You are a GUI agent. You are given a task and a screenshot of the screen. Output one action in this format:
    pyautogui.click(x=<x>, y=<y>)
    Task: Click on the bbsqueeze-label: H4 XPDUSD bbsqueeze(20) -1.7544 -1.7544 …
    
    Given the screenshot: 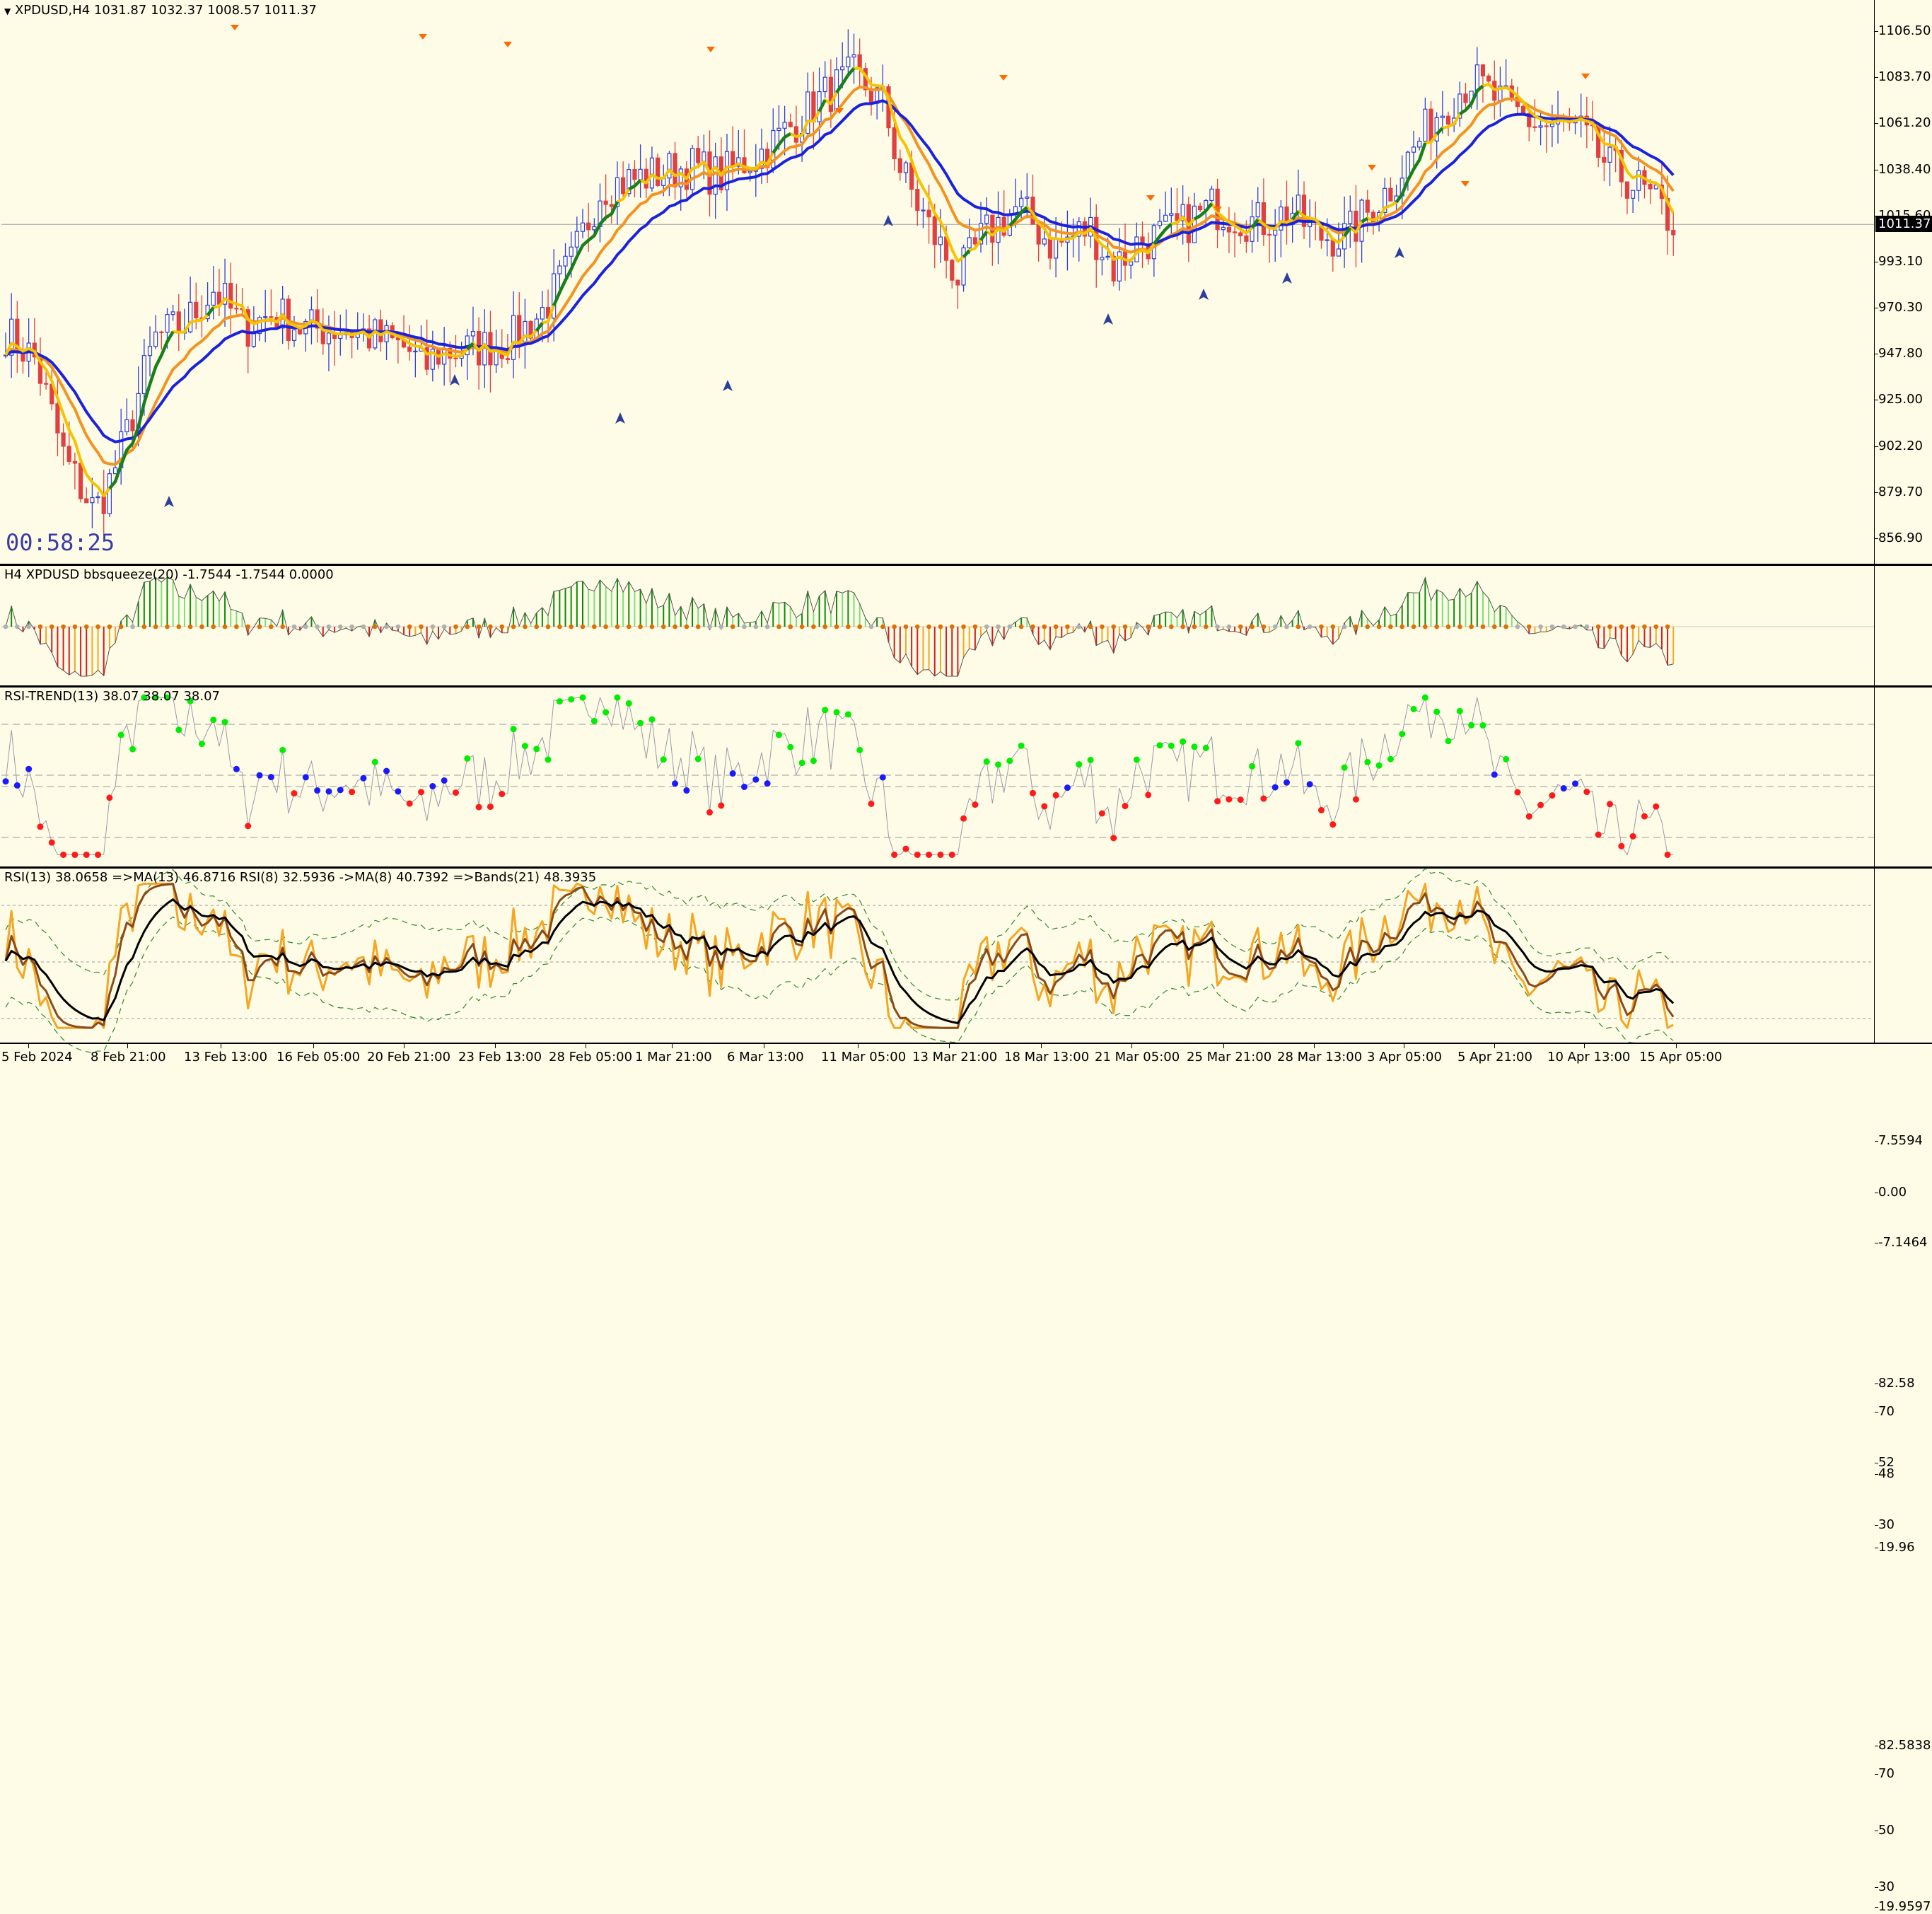 What is the action you would take?
    pyautogui.click(x=169, y=574)
    